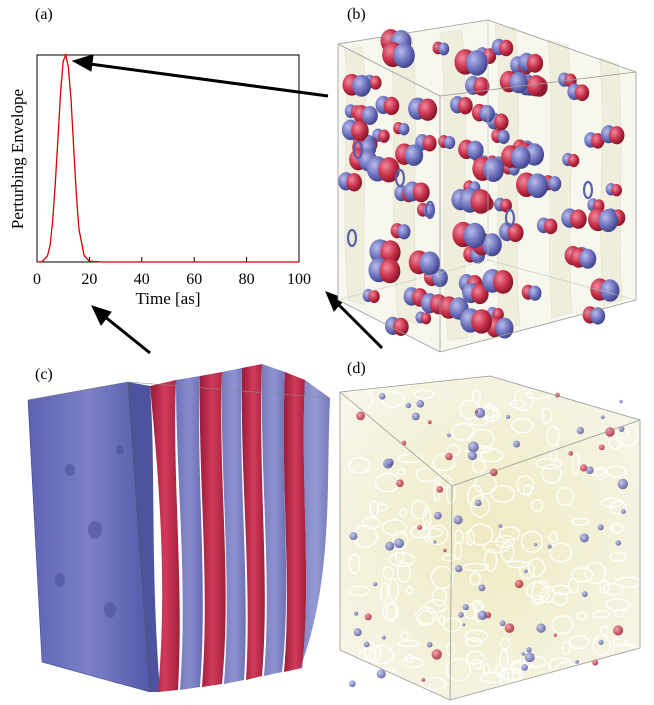  I want to click on x-tick-labels: 0 20 40 60 80 100, so click(172, 279).